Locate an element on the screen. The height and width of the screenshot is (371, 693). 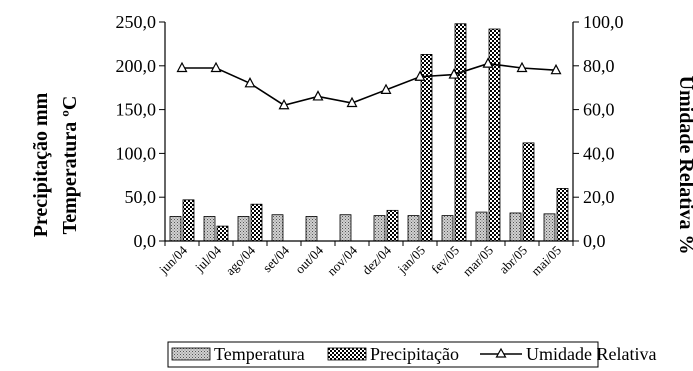
category-label: fev/05 is located at coordinates (445, 260).